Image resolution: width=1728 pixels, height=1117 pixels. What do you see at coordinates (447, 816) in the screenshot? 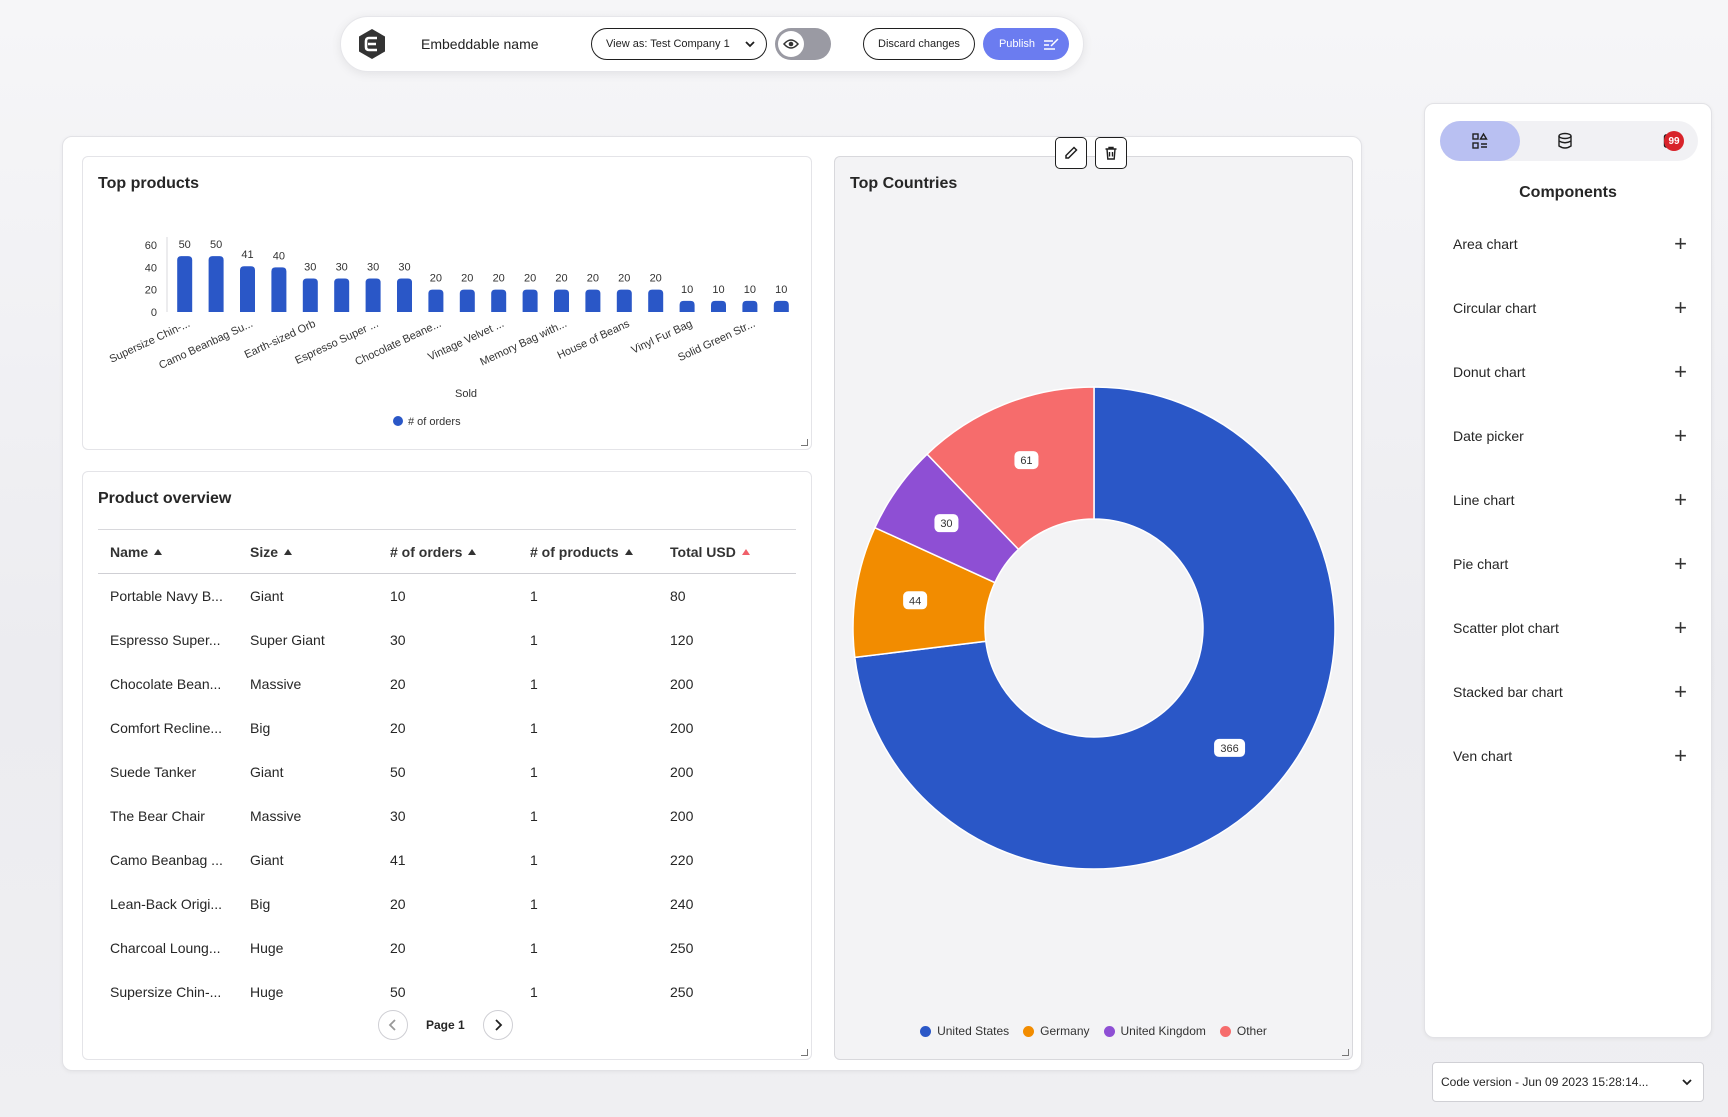
I see `table-row: The Bear Chair Massive 30 1 200` at bounding box center [447, 816].